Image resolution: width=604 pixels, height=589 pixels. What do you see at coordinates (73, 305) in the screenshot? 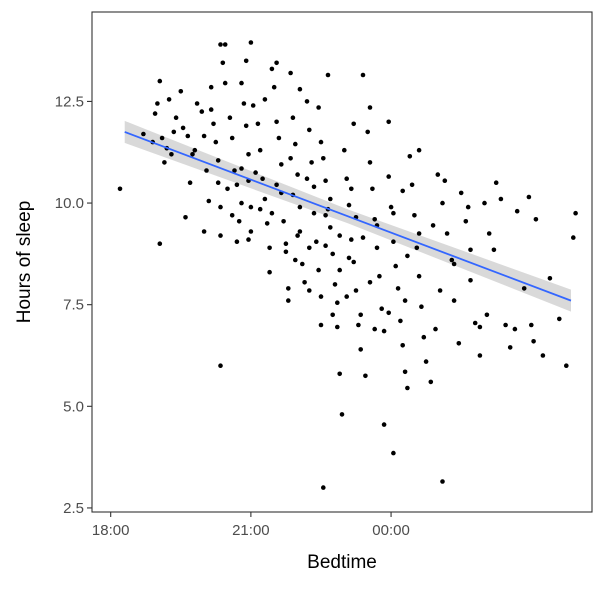
I see `y-tick-label: 7.5` at bounding box center [73, 305].